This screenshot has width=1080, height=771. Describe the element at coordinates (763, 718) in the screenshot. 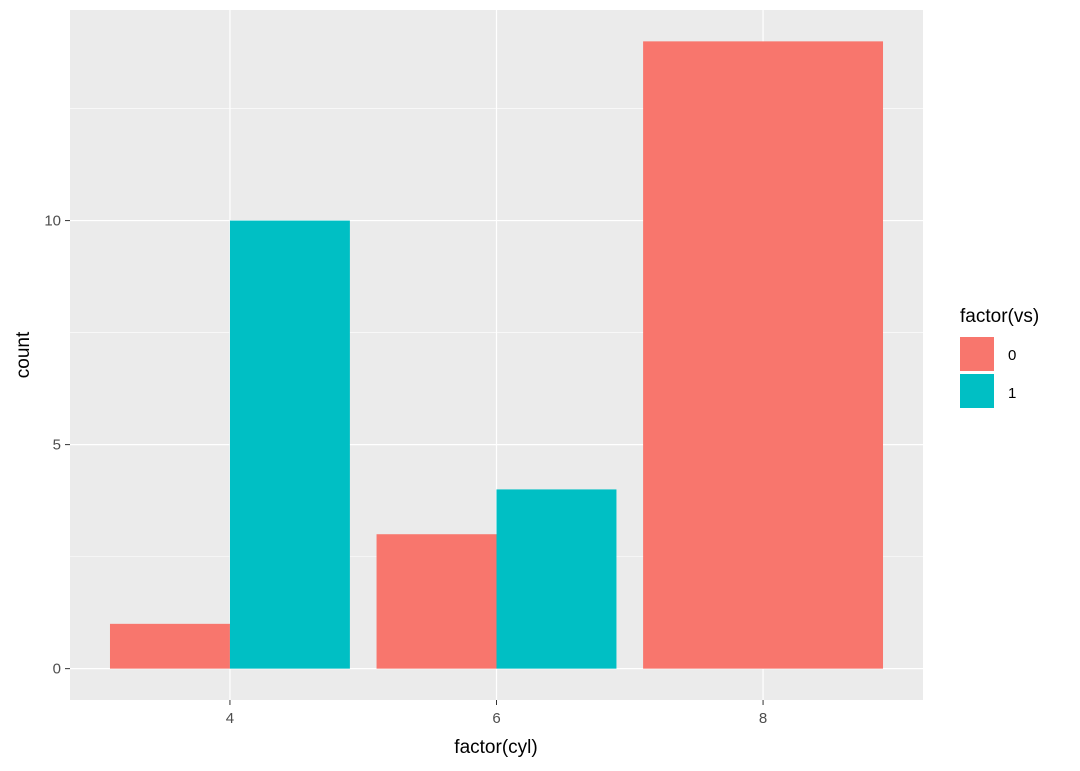

I see `x-tick-label: 8` at that location.